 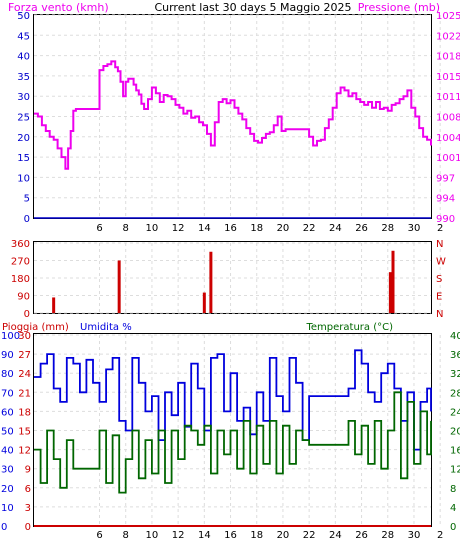 I want to click on wind-tick-label: 30, so click(x=23, y=97).